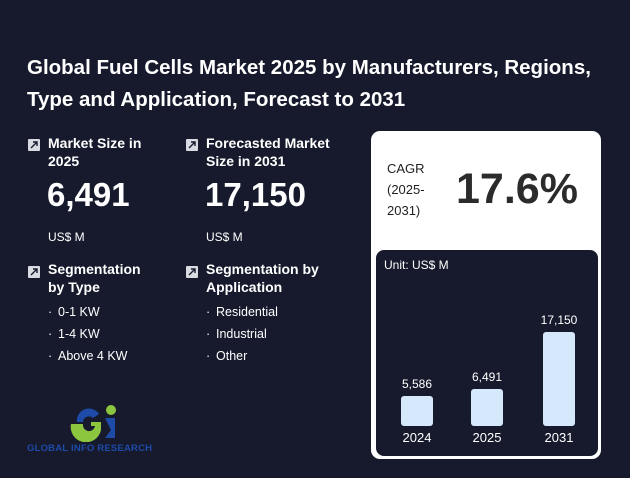 This screenshot has width=630, height=478. Describe the element at coordinates (417, 411) in the screenshot. I see `bar-2024` at that location.